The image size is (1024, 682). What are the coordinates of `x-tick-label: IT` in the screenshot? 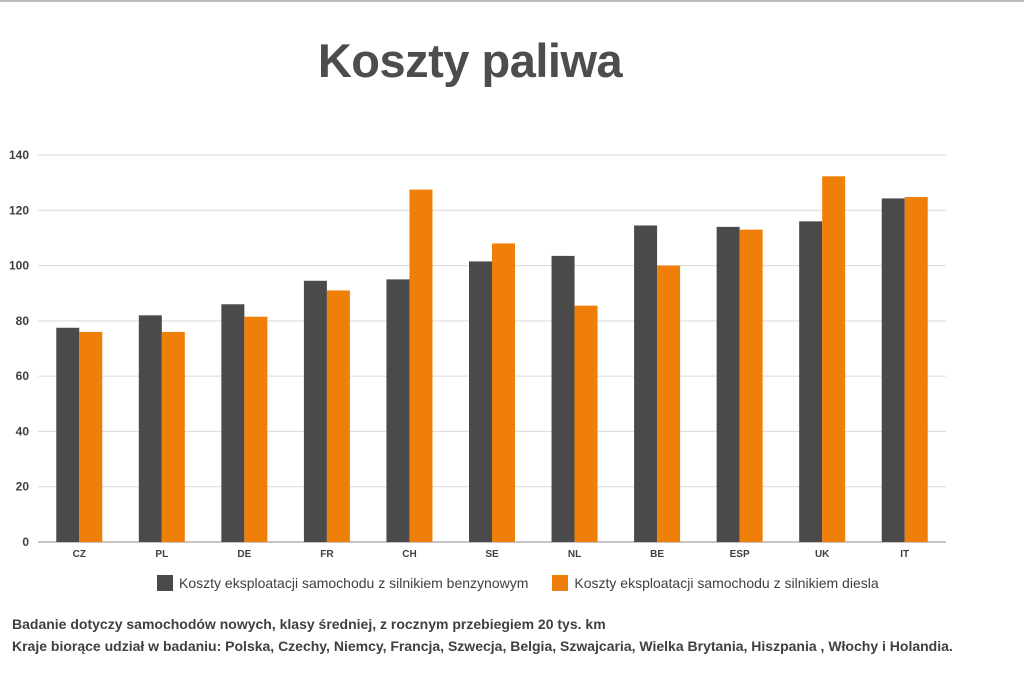 It's located at (904, 554).